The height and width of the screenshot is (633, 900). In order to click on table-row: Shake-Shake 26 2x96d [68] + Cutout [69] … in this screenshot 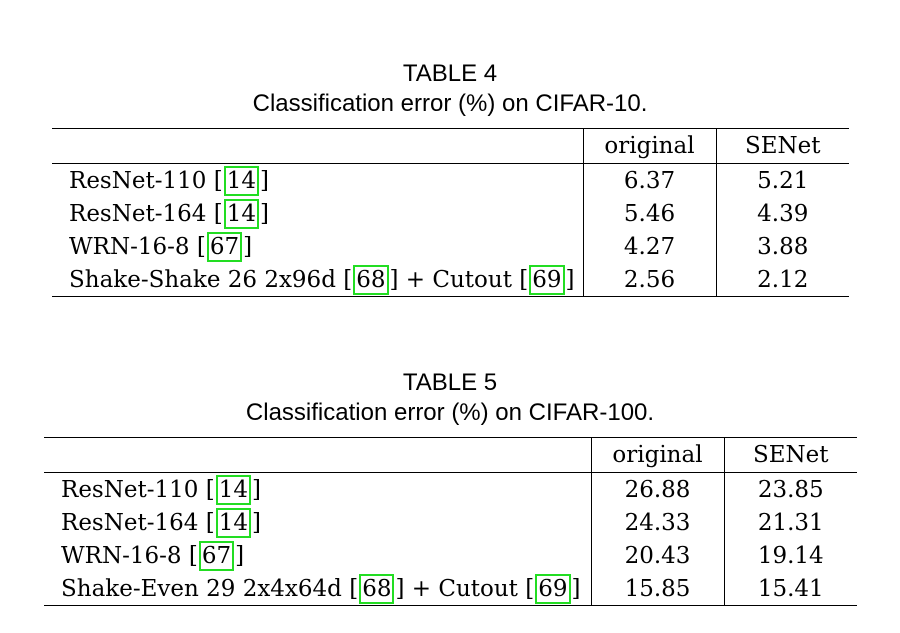, I will do `click(450, 280)`.